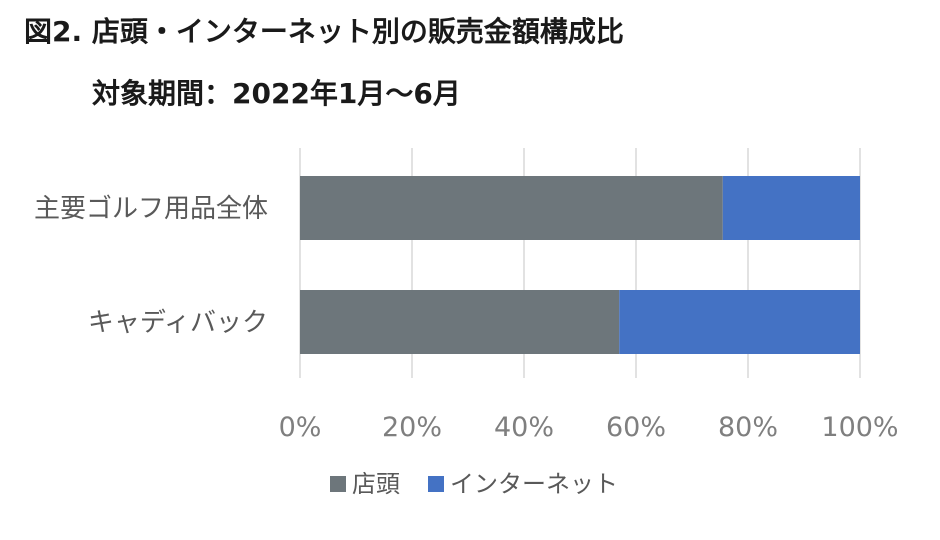 Image resolution: width=940 pixels, height=540 pixels. I want to click on x-tick-label: 40%, so click(524, 427).